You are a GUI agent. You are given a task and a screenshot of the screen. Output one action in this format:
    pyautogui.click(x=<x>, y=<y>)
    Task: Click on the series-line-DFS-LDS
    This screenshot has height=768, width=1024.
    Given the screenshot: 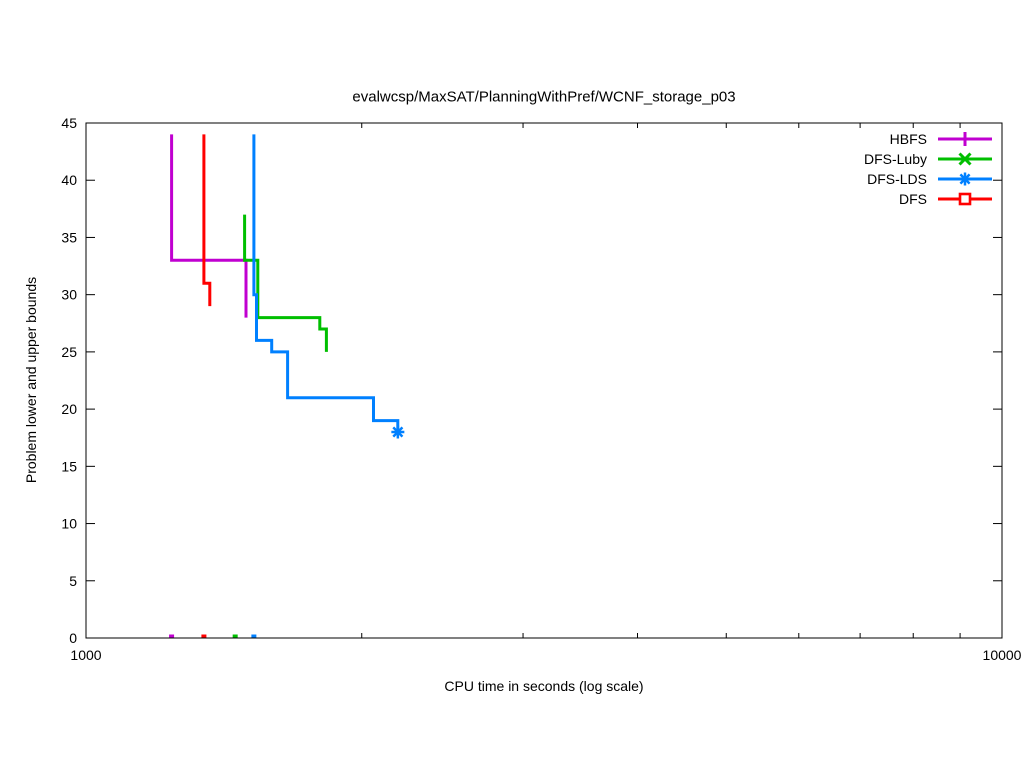 What is the action you would take?
    pyautogui.click(x=326, y=283)
    